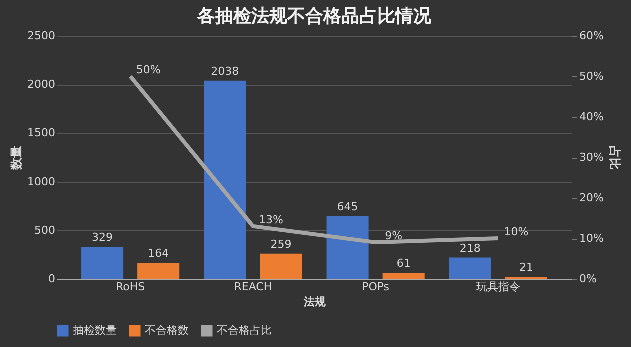 This screenshot has width=631, height=347. What do you see at coordinates (42, 133) in the screenshot?
I see `y-tick-label: 1500` at bounding box center [42, 133].